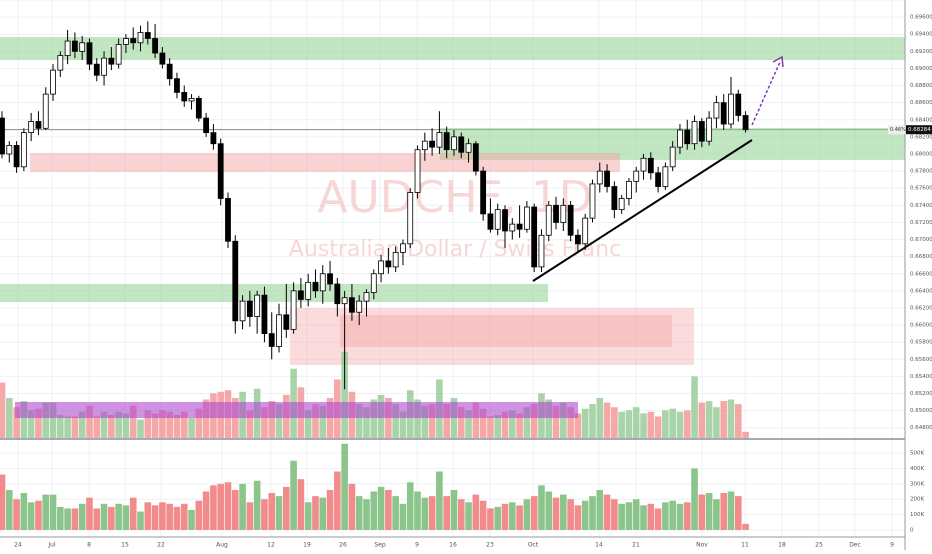  I want to click on x-tick-label: 22, so click(161, 545).